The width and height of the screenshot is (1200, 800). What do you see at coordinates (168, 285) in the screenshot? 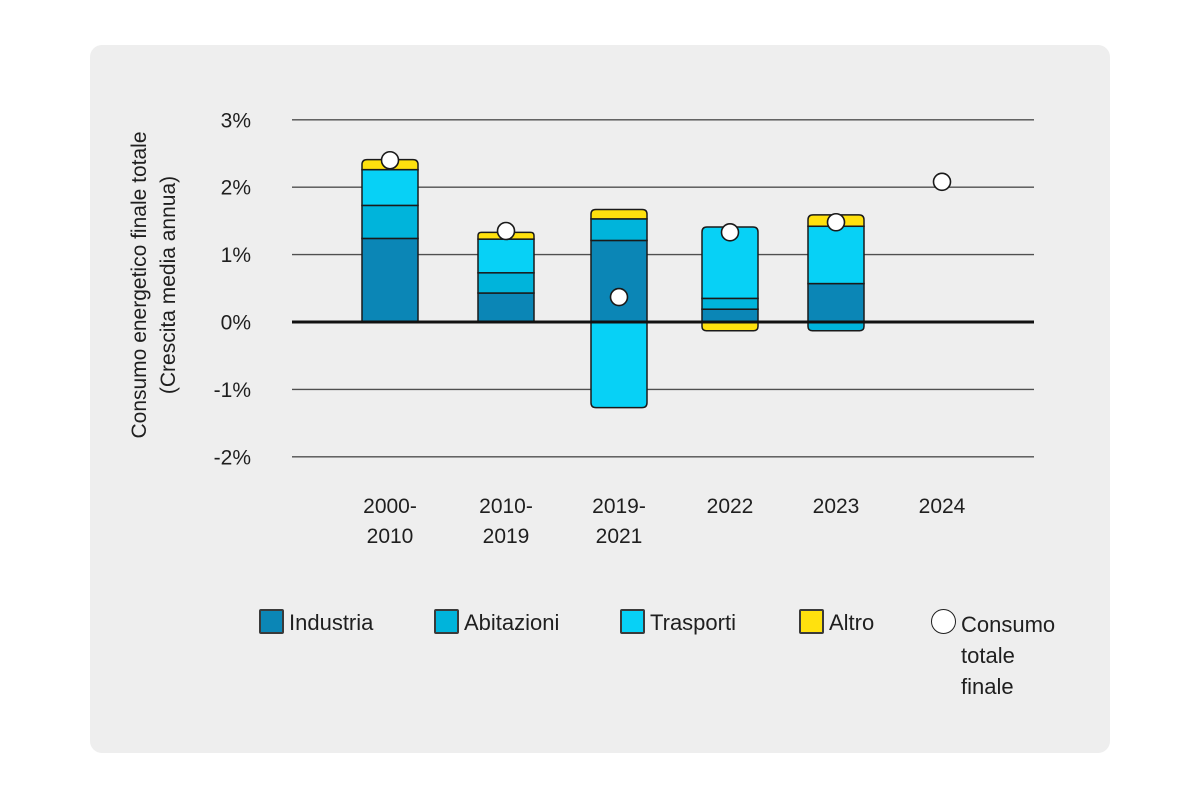
I see `y-axis-title-line2: (Crescita media annua)` at bounding box center [168, 285].